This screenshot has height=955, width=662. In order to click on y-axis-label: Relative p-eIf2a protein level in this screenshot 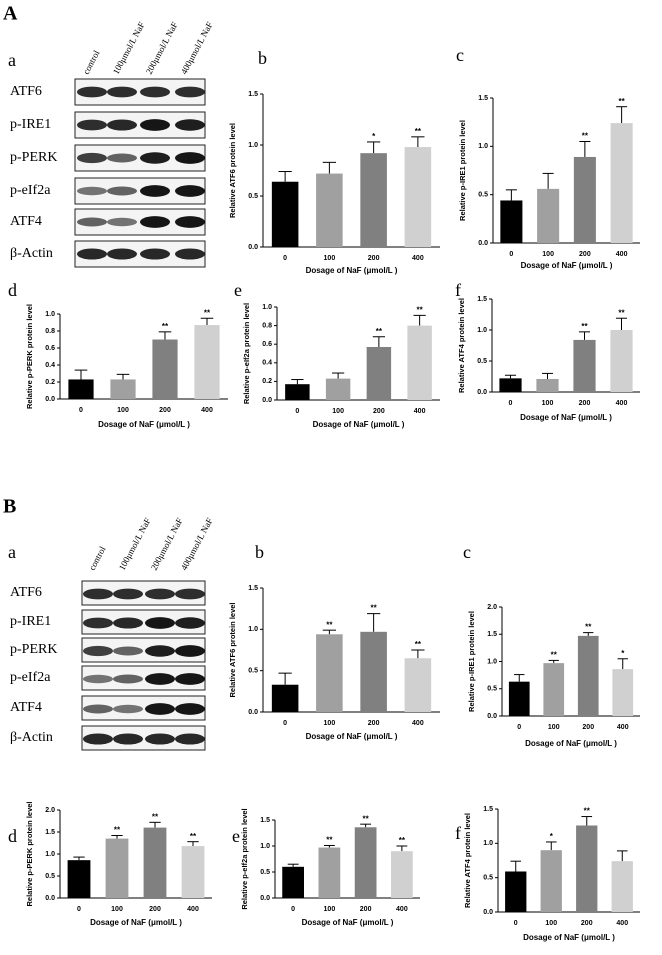, I will do `click(244, 858)`.